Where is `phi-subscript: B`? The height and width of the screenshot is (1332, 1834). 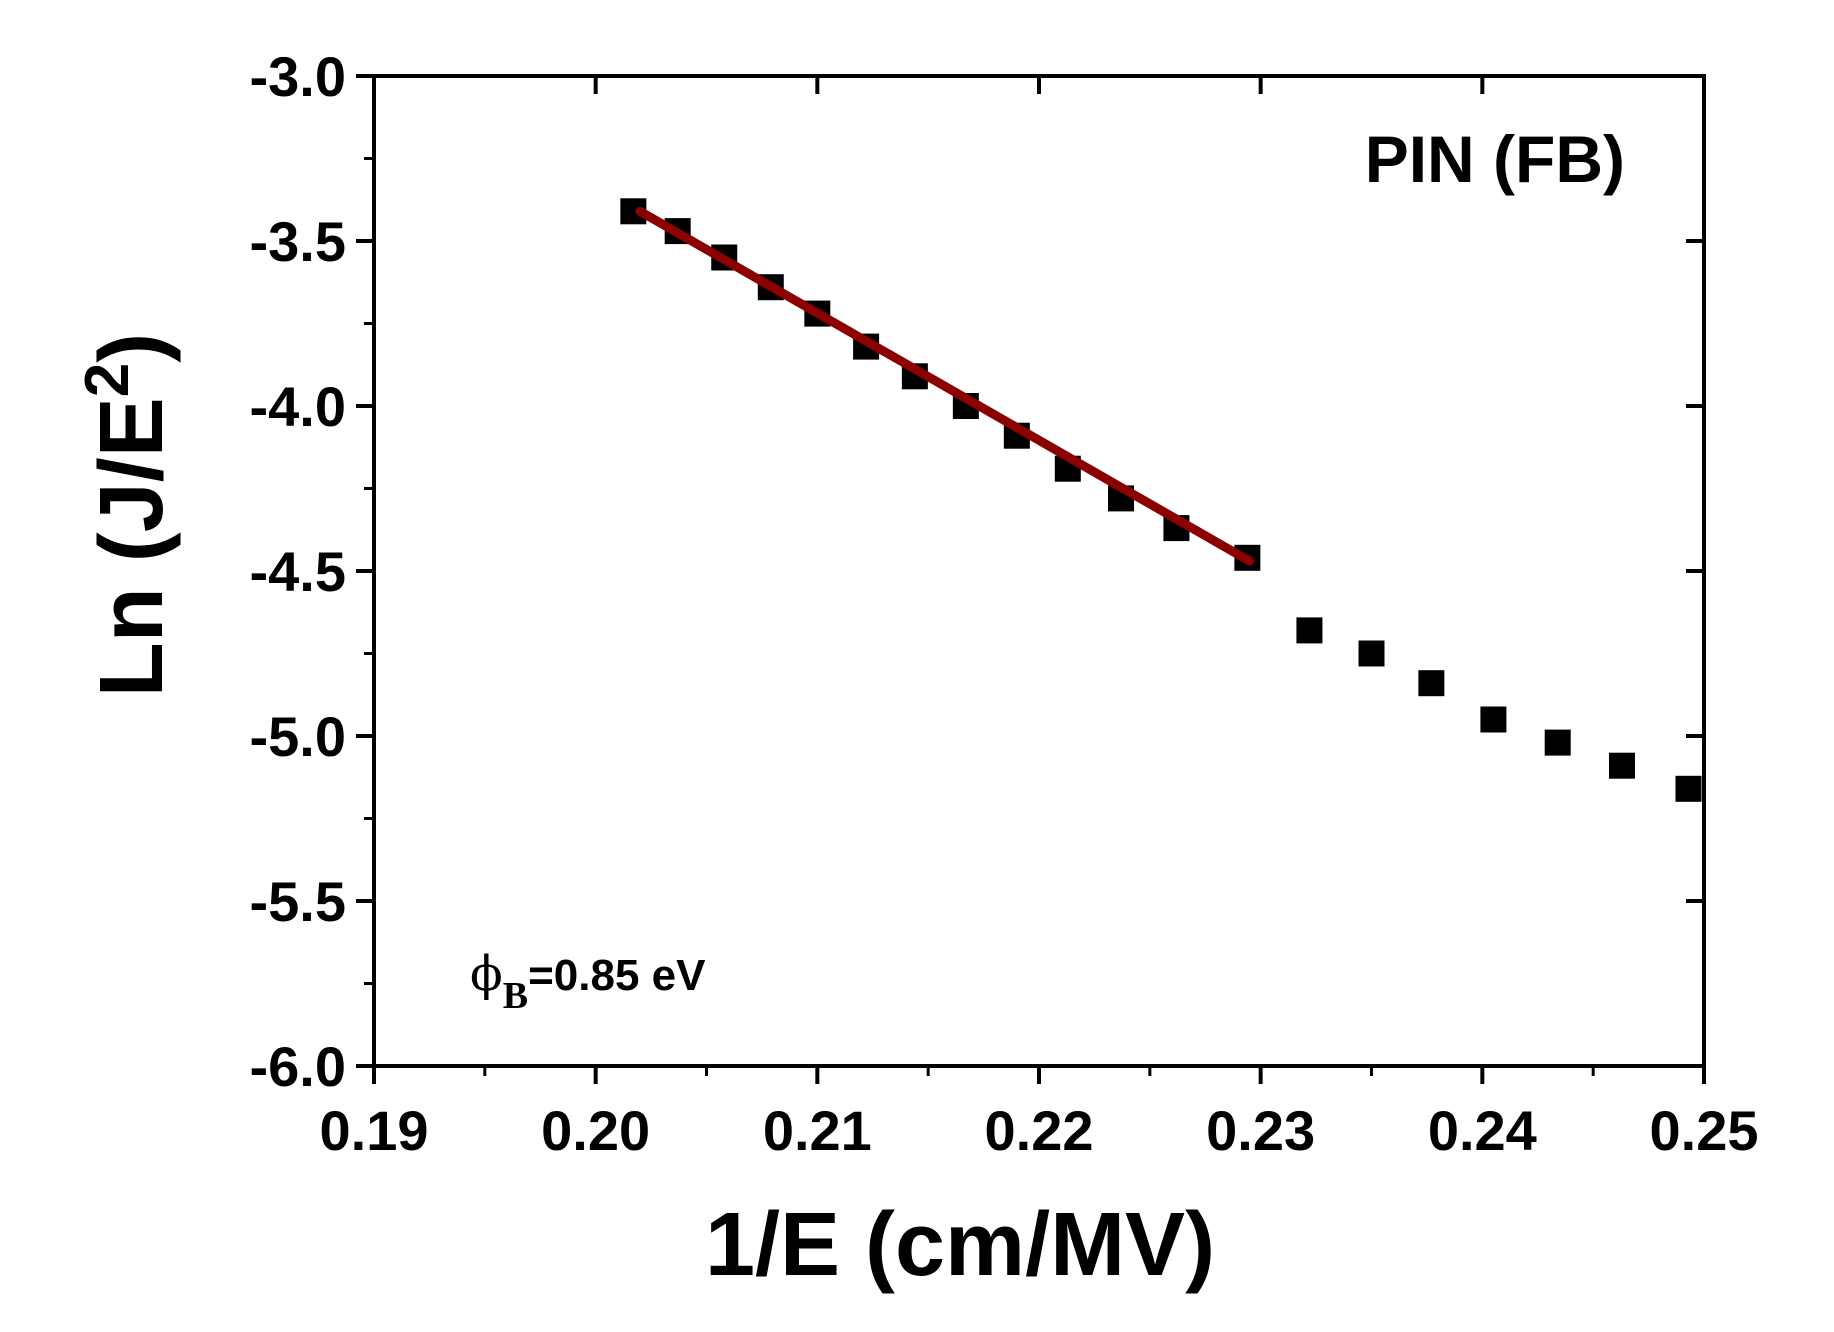
phi-subscript: B is located at coordinates (515, 996).